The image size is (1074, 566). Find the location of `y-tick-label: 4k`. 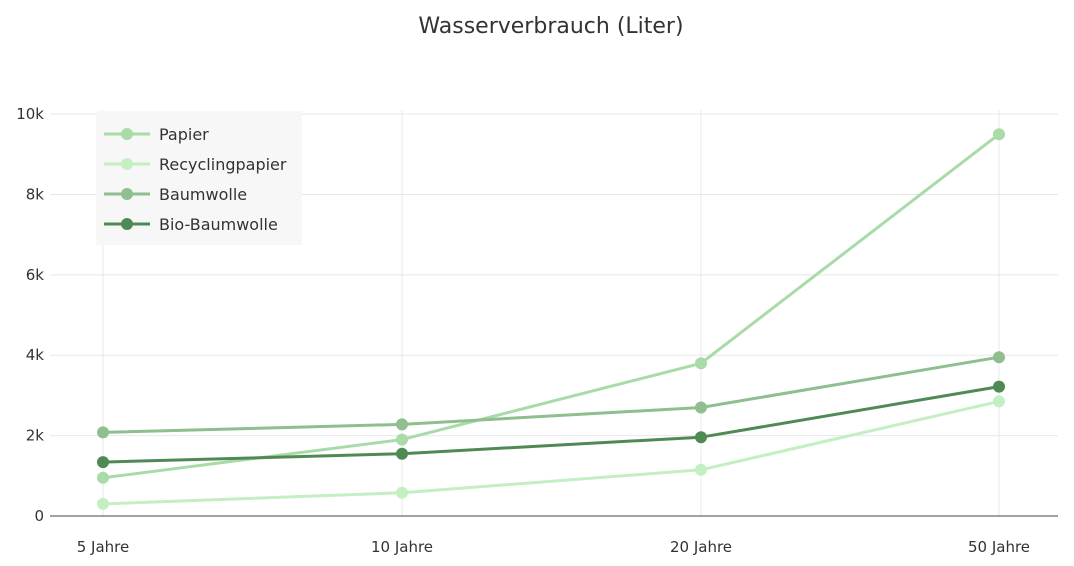

y-tick-label: 4k is located at coordinates (35, 355).